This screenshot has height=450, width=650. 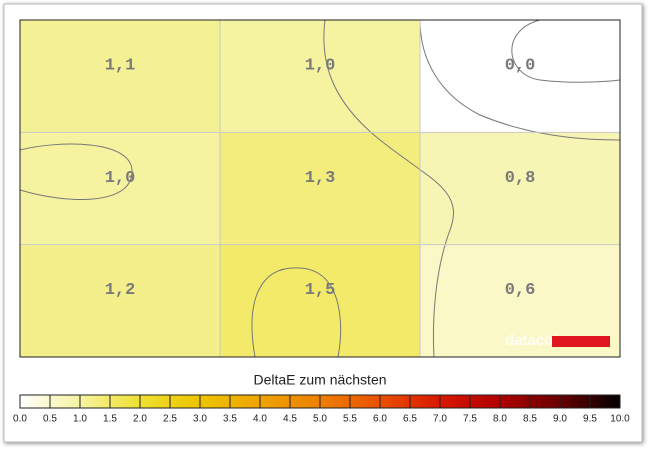 I want to click on value-label: 1,0, so click(x=320, y=65).